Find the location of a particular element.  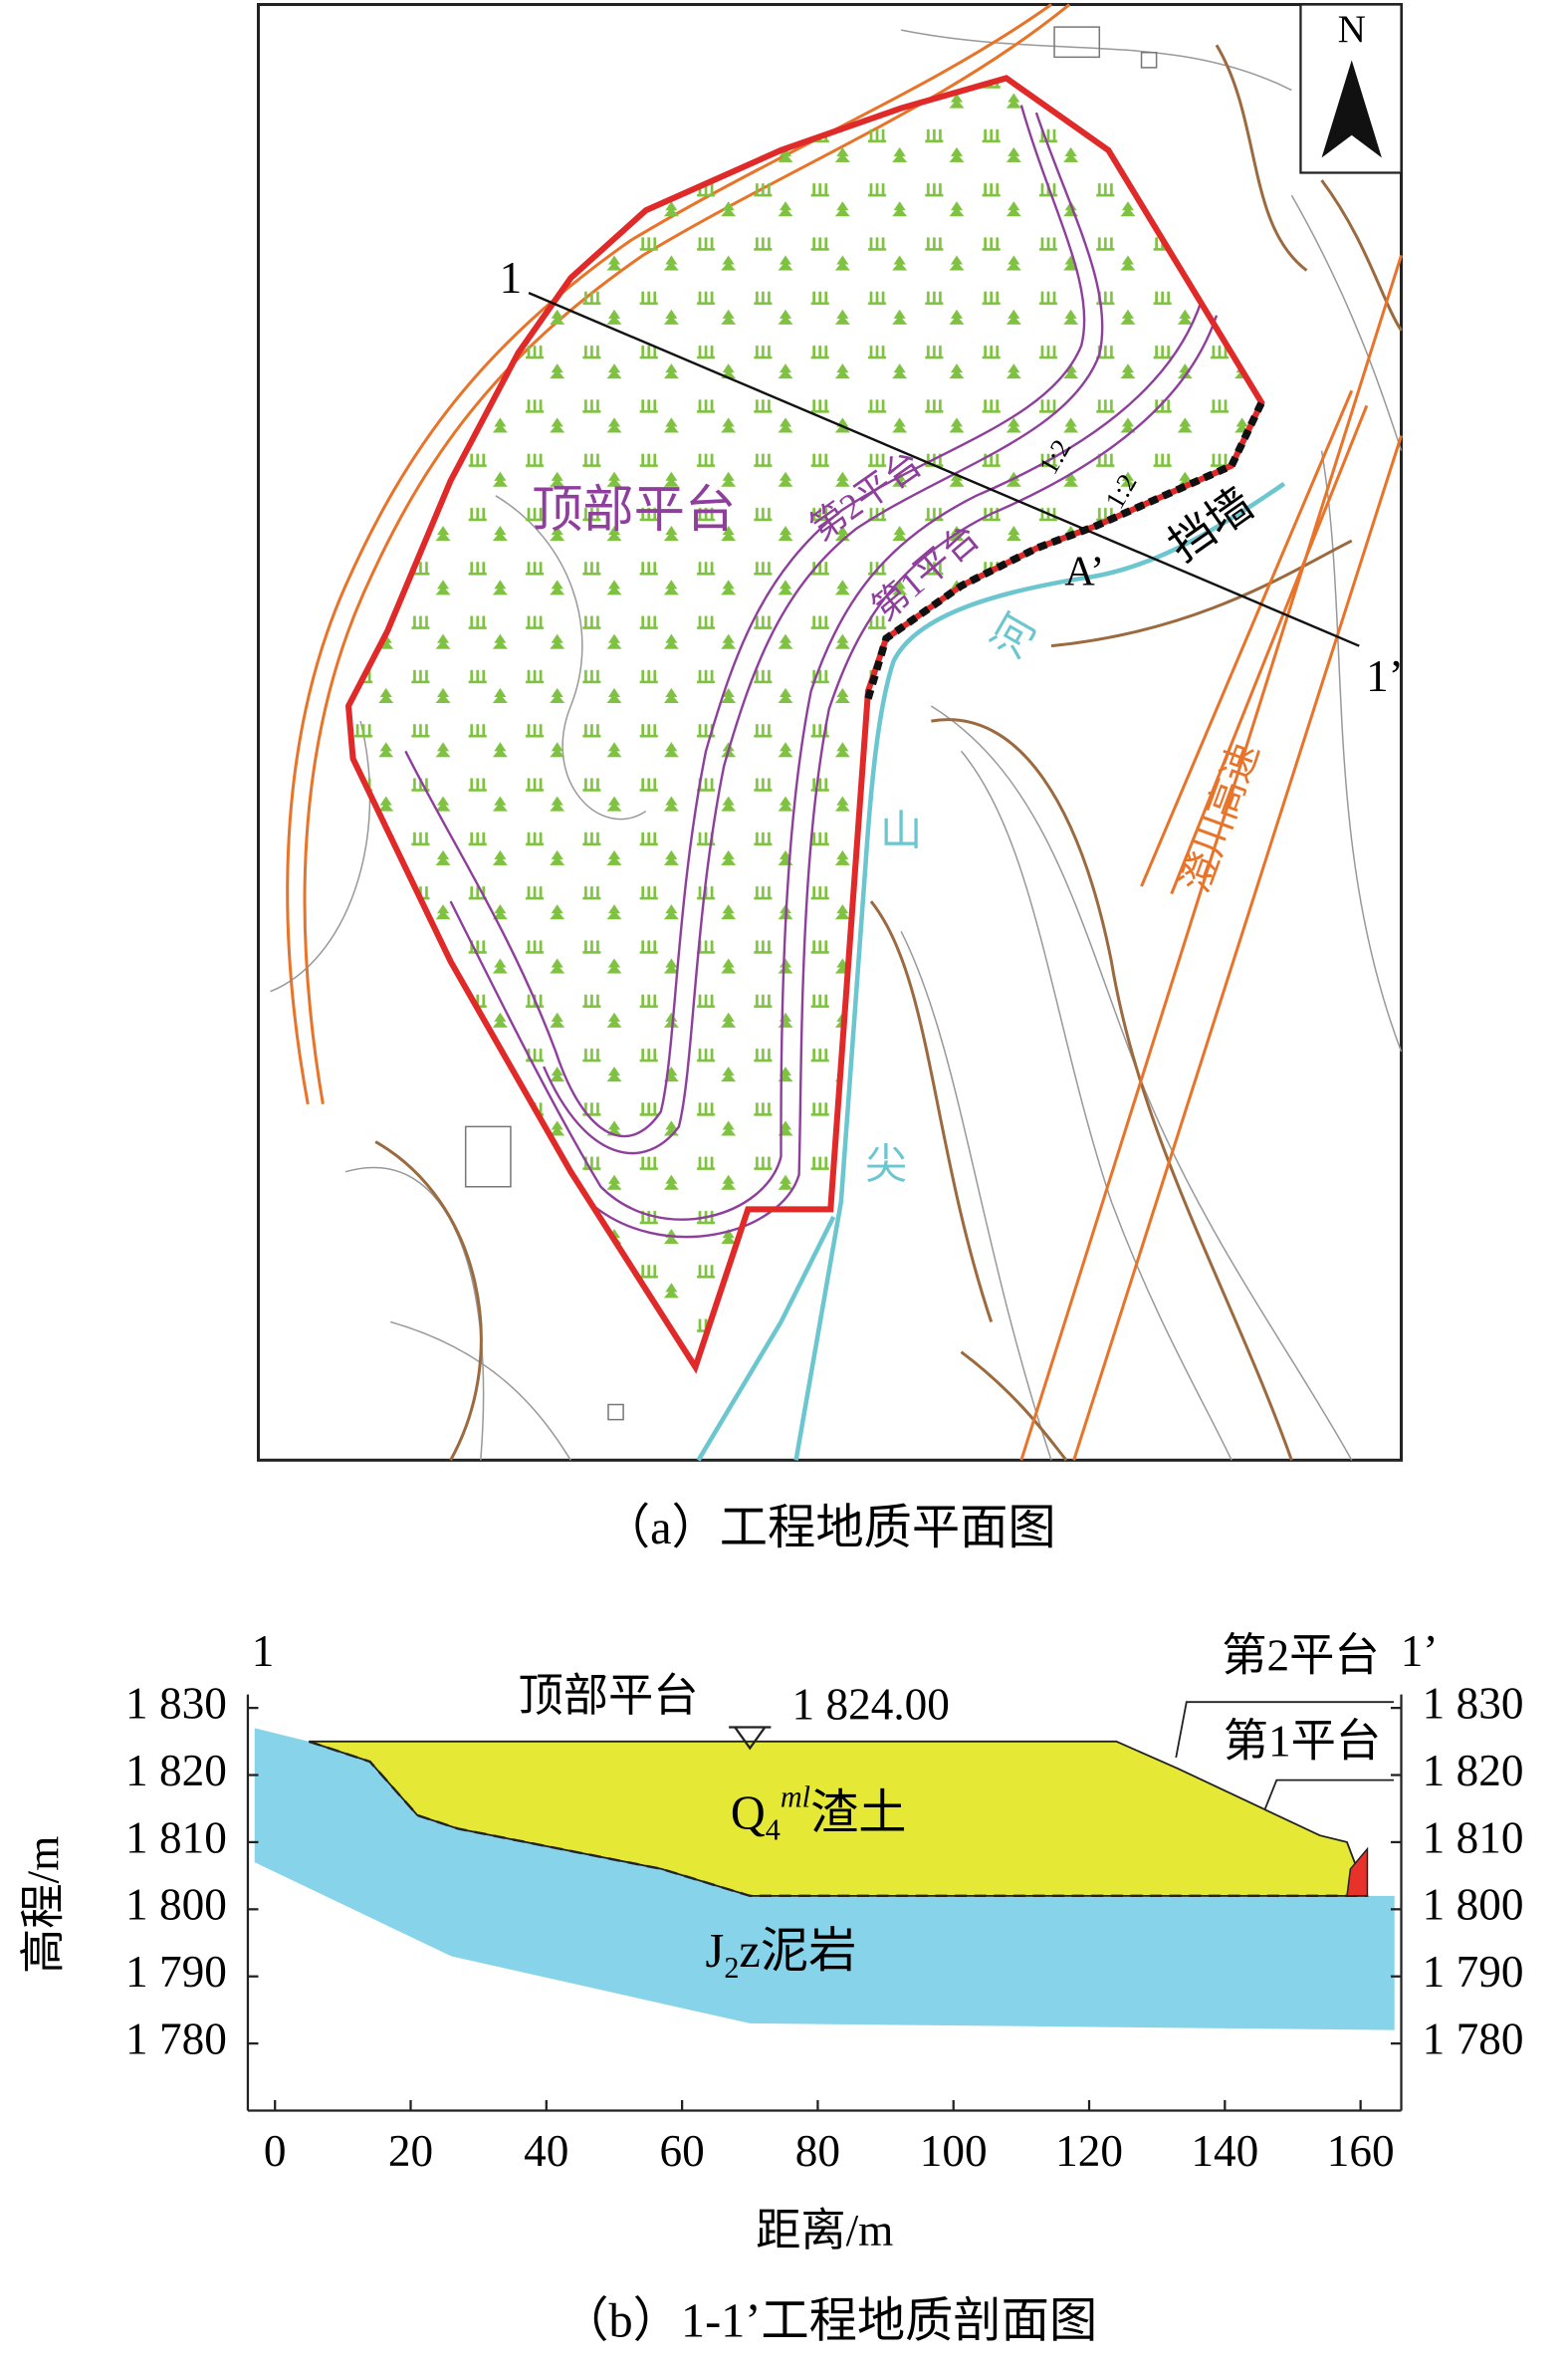

slag_label-label-part: 渣土 is located at coordinates (858, 1812).